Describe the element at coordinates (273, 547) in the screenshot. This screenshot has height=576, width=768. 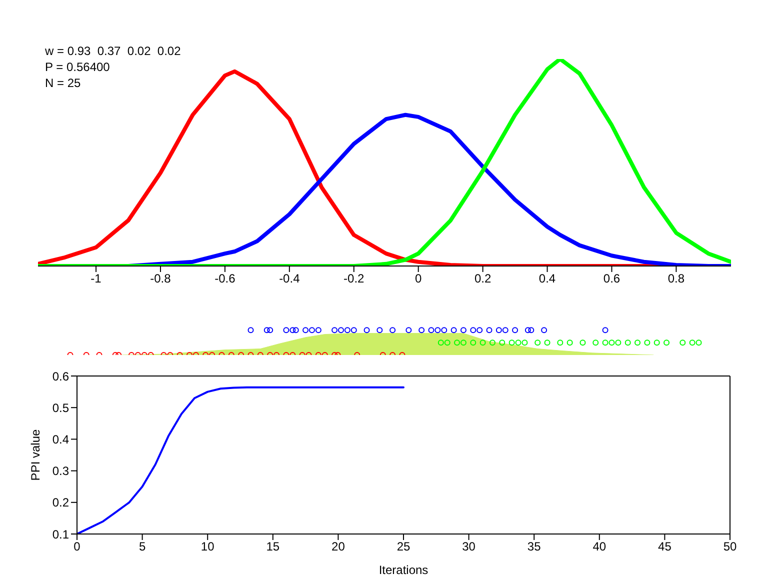
I see `x-tick-label: 15` at that location.